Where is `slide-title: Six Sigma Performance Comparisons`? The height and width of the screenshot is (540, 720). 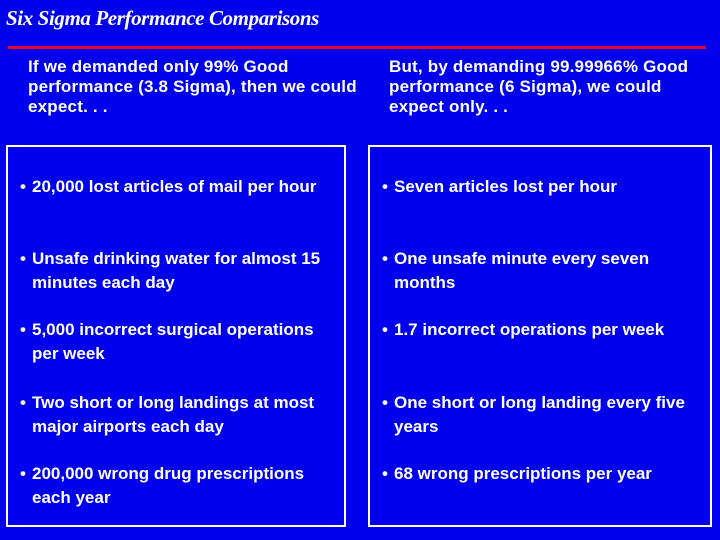
slide-title: Six Sigma Performance Comparisons is located at coordinates (162, 18).